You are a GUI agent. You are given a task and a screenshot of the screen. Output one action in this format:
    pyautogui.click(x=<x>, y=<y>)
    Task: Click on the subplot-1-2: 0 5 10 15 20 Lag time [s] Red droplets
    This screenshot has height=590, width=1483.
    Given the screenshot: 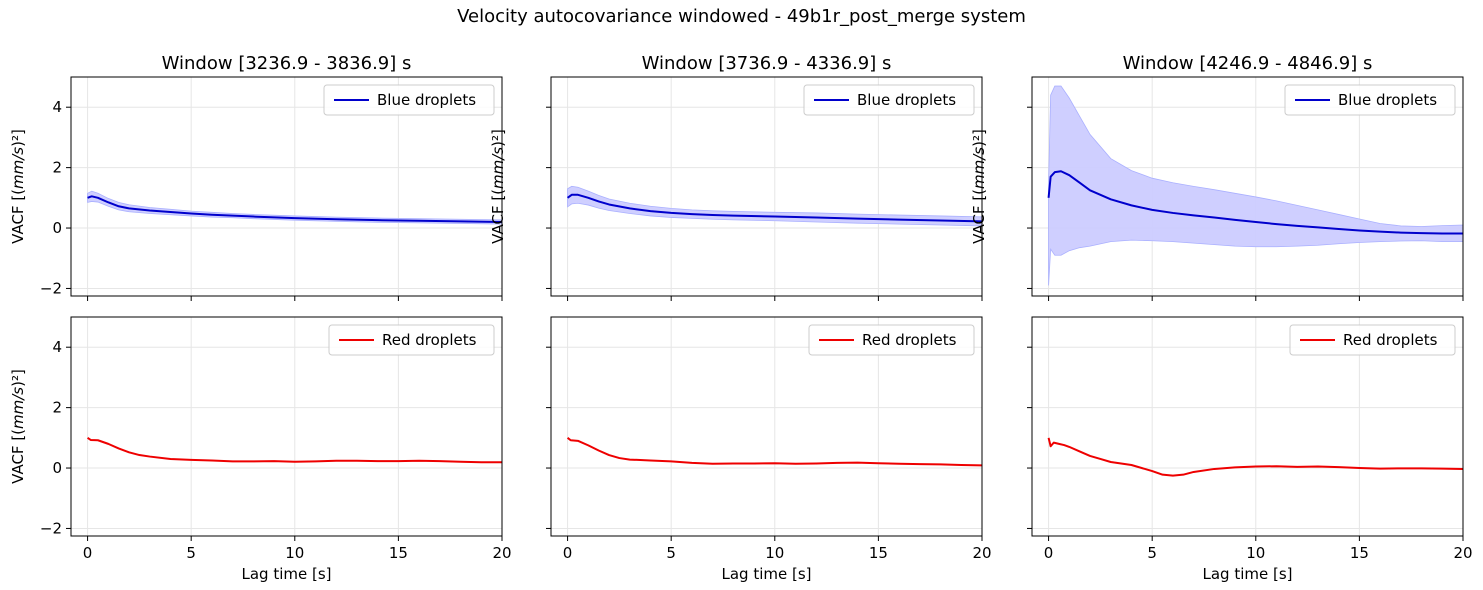 What is the action you would take?
    pyautogui.click(x=1250, y=449)
    